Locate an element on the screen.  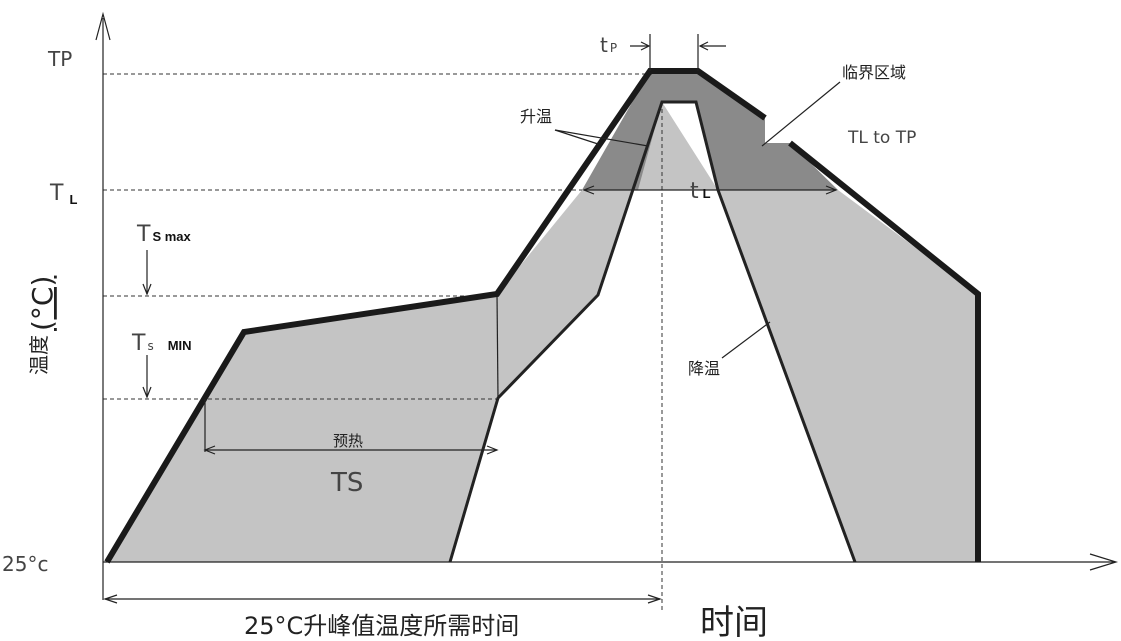
y-axis-arrow is located at coordinates (103, 26).